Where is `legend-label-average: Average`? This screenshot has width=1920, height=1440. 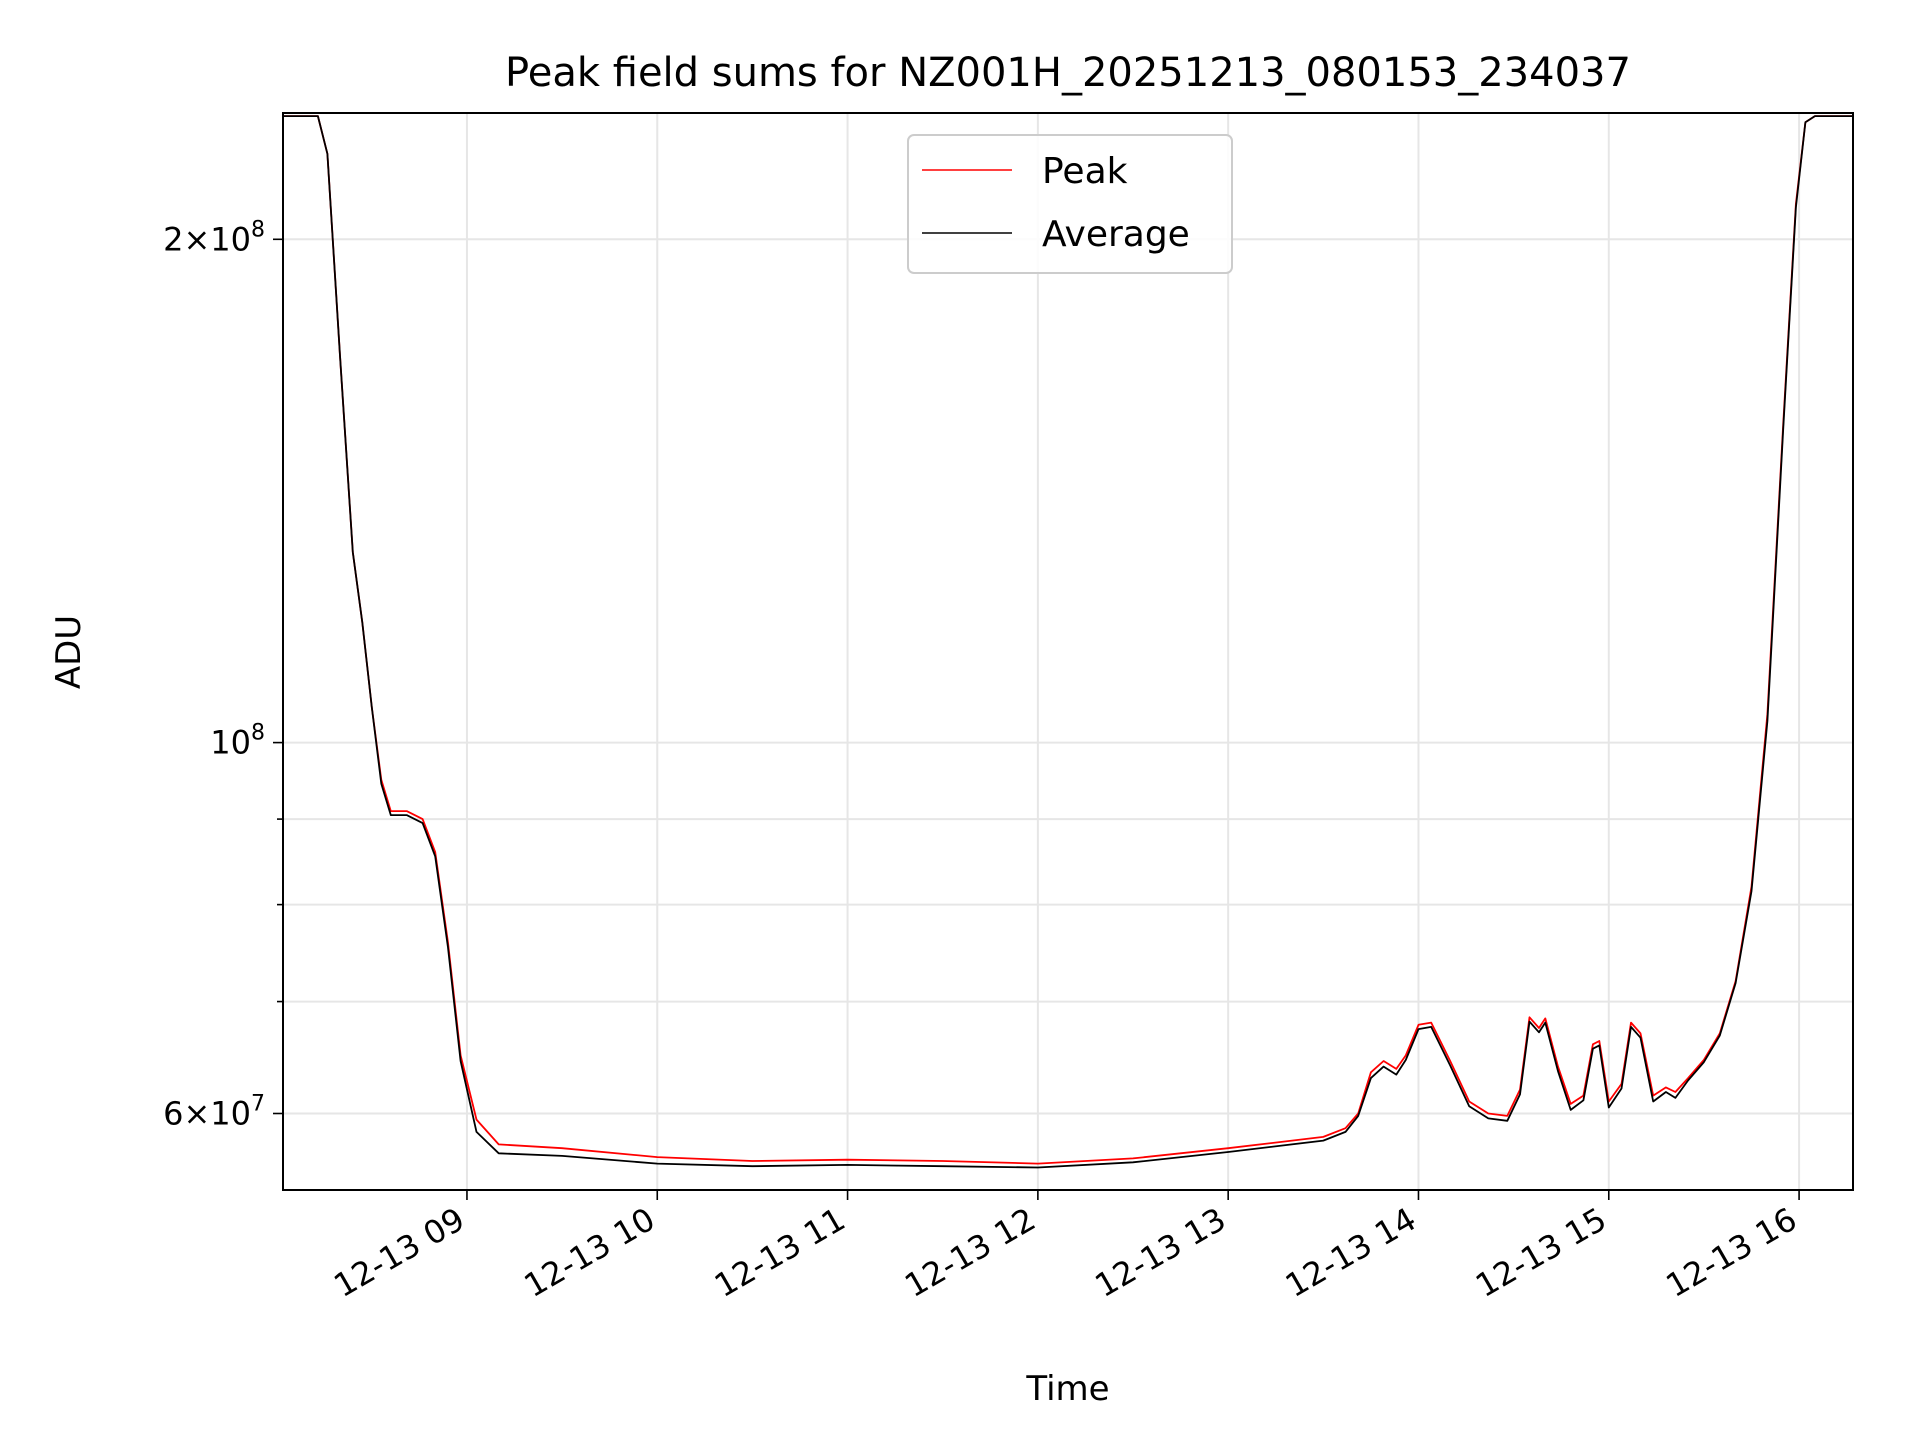 legend-label-average: Average is located at coordinates (1116, 234).